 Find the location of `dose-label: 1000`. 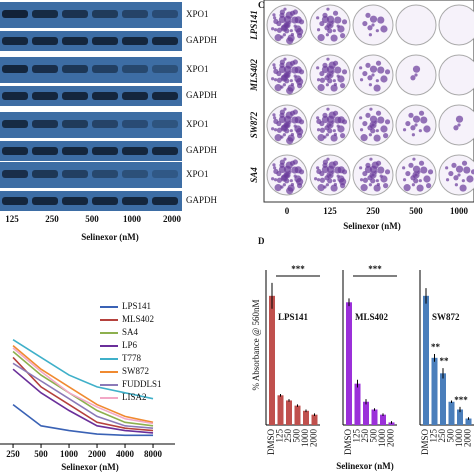

dose-label: 1000 is located at coordinates (132, 219).